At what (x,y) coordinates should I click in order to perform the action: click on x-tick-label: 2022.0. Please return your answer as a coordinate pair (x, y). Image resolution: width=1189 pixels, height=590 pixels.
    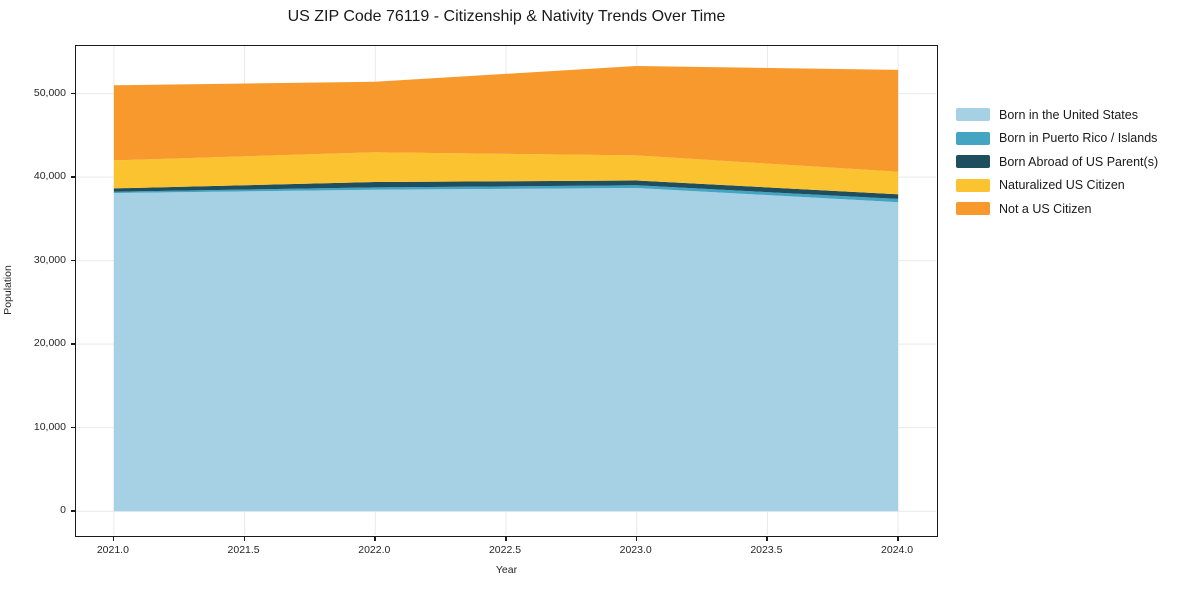
    Looking at the image, I should click on (374, 550).